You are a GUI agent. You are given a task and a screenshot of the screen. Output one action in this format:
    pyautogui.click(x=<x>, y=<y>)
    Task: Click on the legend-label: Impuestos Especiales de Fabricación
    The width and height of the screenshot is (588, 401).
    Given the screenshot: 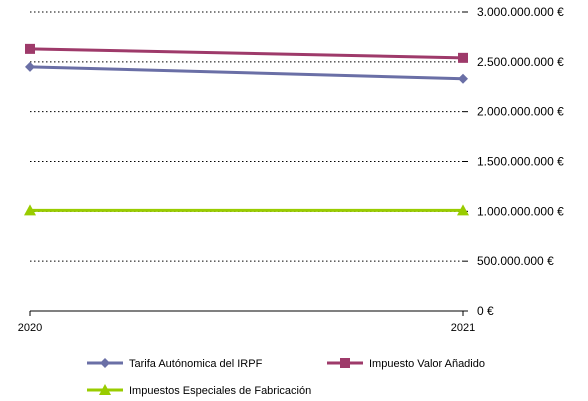 What is the action you would take?
    pyautogui.click(x=220, y=391)
    